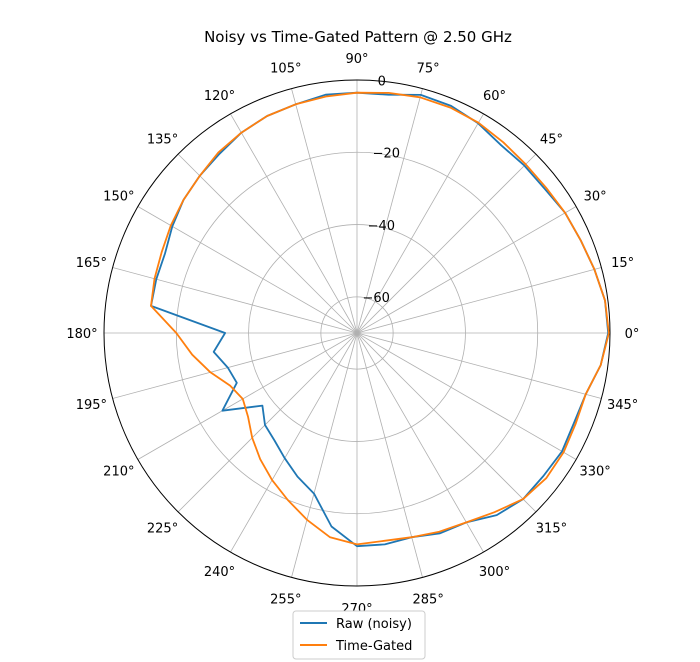 This screenshot has height=662, width=700. Describe the element at coordinates (91, 405) in the screenshot. I see `angular-tick-label: 195°` at that location.